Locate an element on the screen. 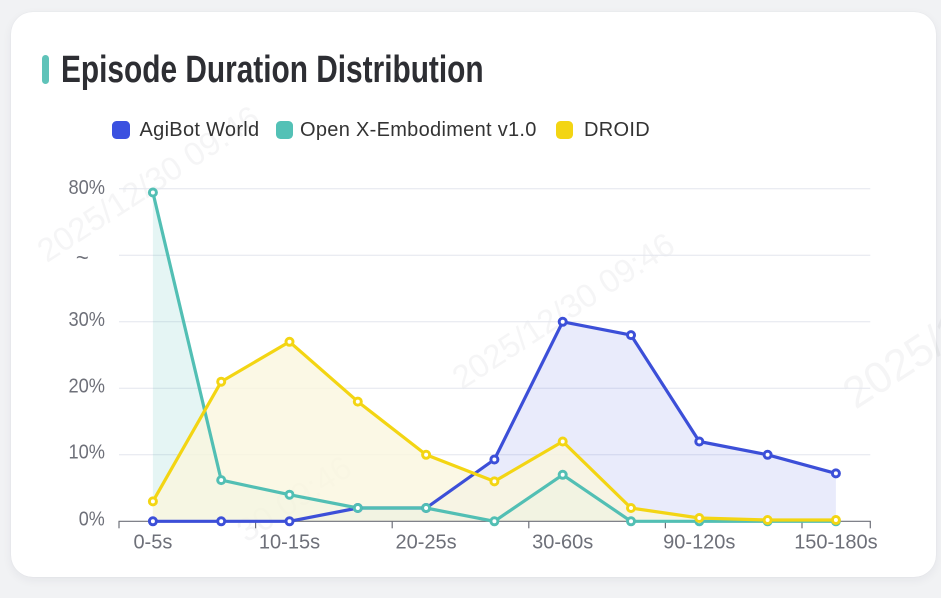 The image size is (941, 598). svg-text: 30-60s is located at coordinates (562, 542).